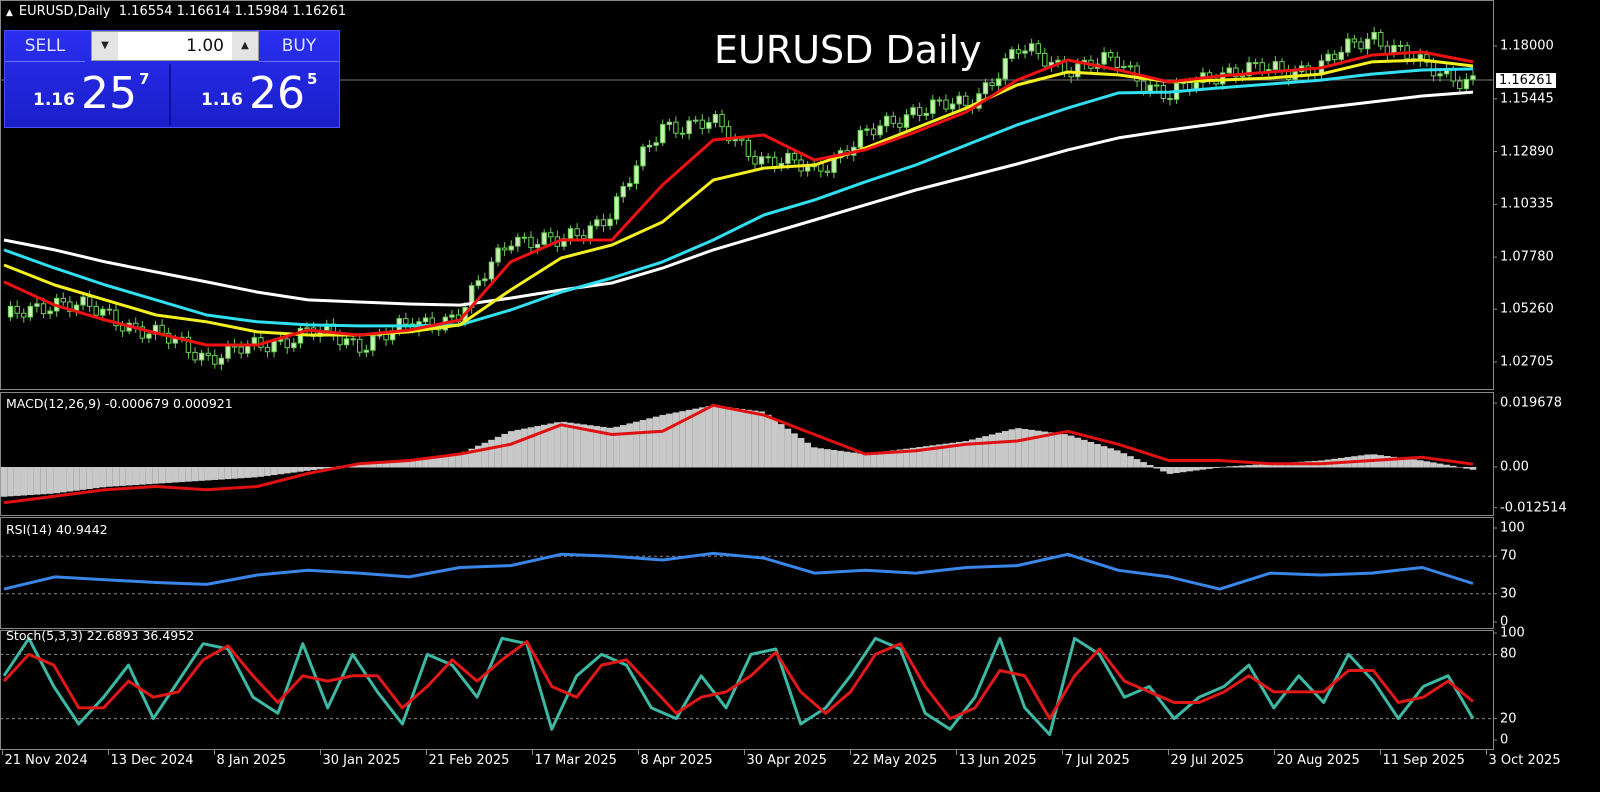 The image size is (1600, 792). I want to click on sell-quote: 1.16 25 7, so click(88, 95).